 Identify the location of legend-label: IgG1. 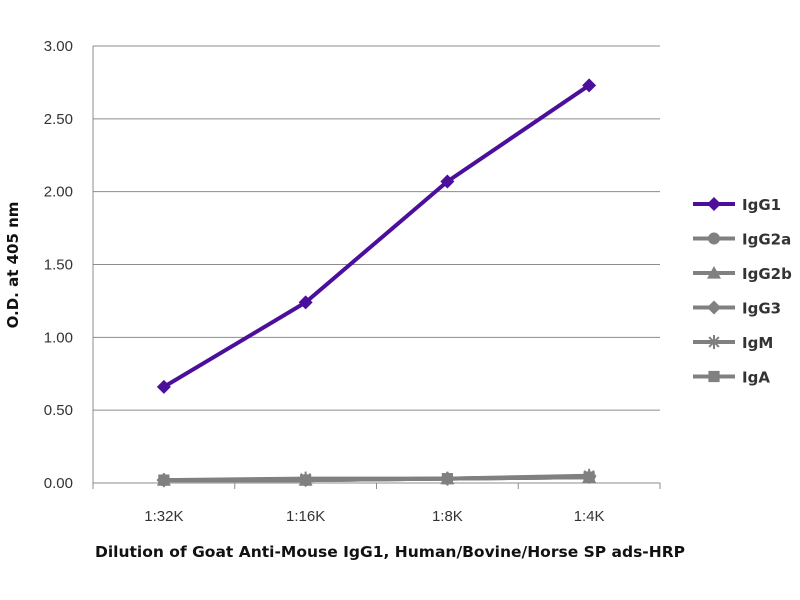
(761, 205).